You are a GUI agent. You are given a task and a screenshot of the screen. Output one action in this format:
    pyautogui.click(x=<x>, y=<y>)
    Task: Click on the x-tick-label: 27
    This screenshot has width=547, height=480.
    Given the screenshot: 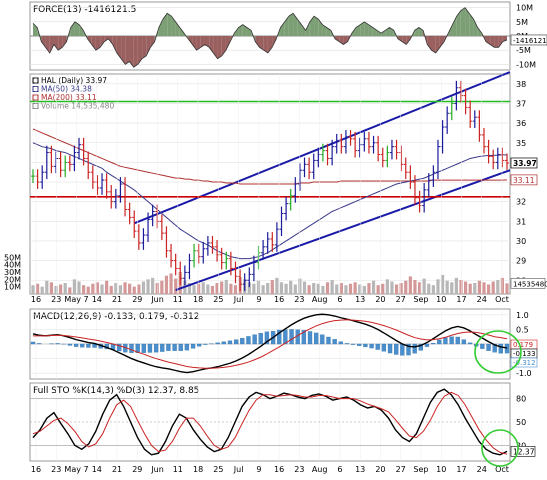 What is the action you would take?
    pyautogui.click(x=401, y=469)
    